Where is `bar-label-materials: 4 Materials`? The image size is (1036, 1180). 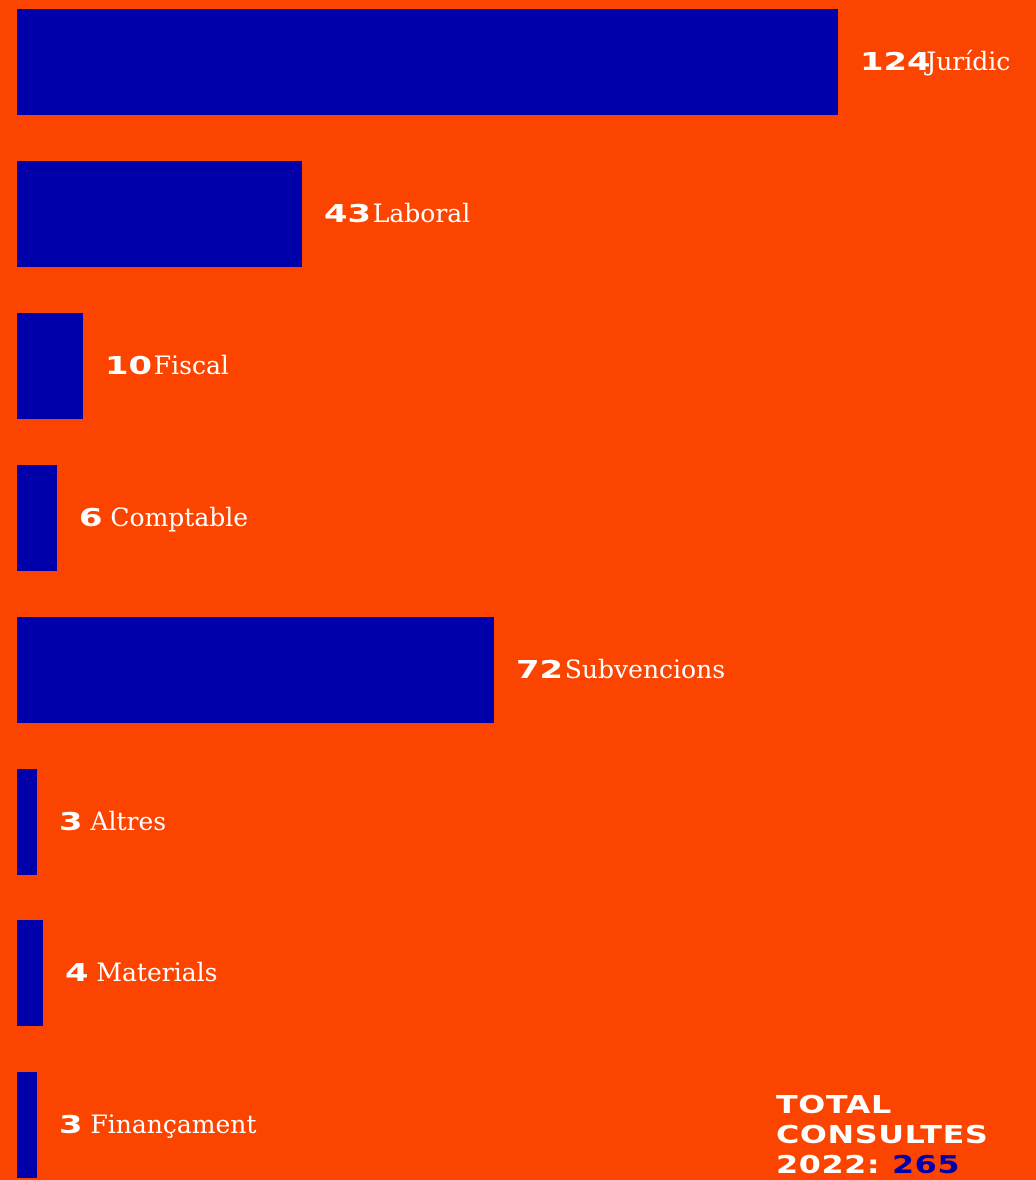 bar-label-materials: 4 Materials is located at coordinates (141, 973).